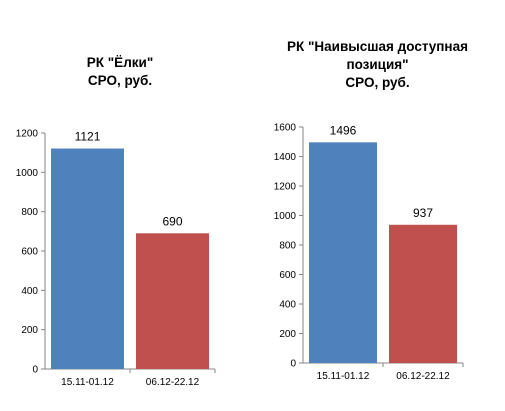  Describe the element at coordinates (120, 80) in the screenshot. I see `chart-title-line-2: СРО, руб.` at that location.